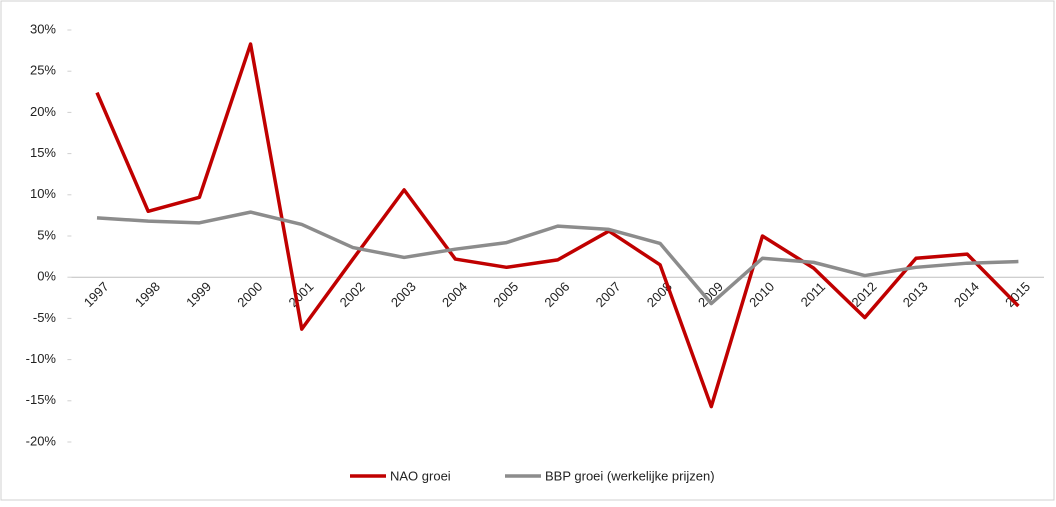 The width and height of the screenshot is (1056, 507). Describe the element at coordinates (46, 234) in the screenshot. I see `y-tick-label: 5%` at that location.